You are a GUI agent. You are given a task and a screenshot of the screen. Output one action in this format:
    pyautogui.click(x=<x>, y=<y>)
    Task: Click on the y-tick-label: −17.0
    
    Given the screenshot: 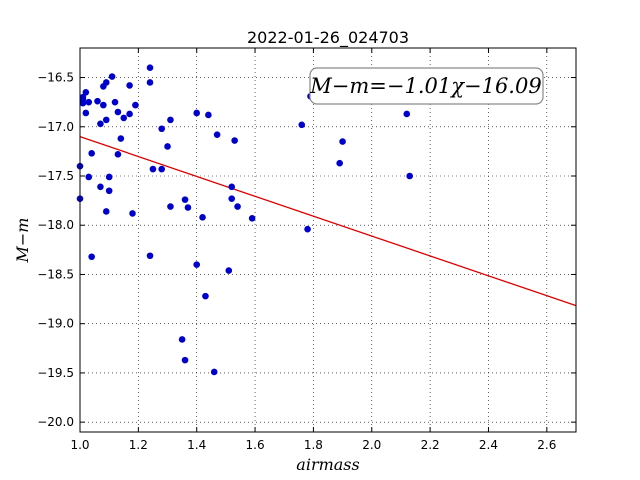 What is the action you would take?
    pyautogui.click(x=55, y=127)
    